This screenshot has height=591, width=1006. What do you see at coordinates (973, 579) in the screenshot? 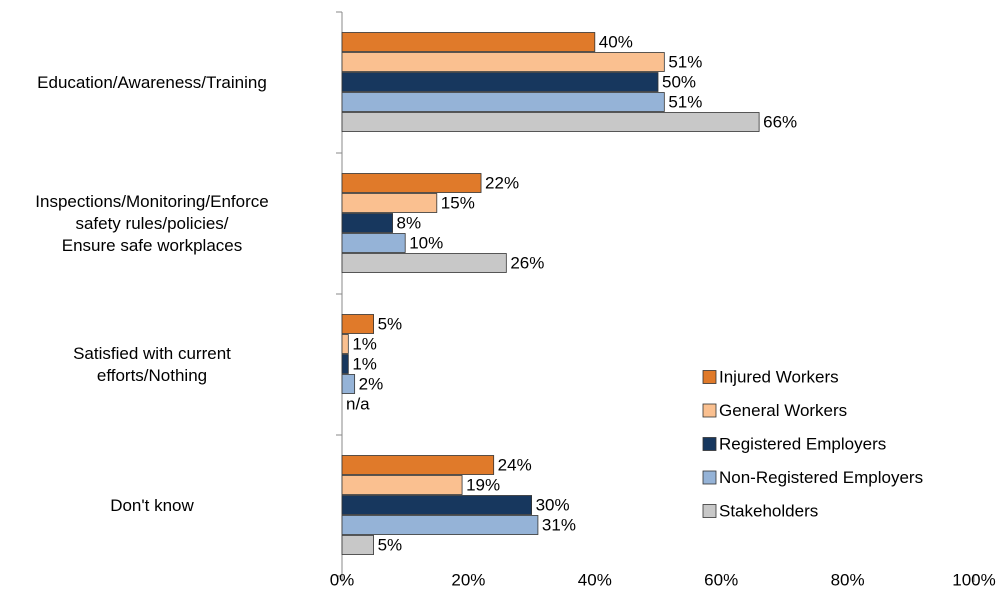
I see `x-tick-label: 100%` at bounding box center [973, 579].